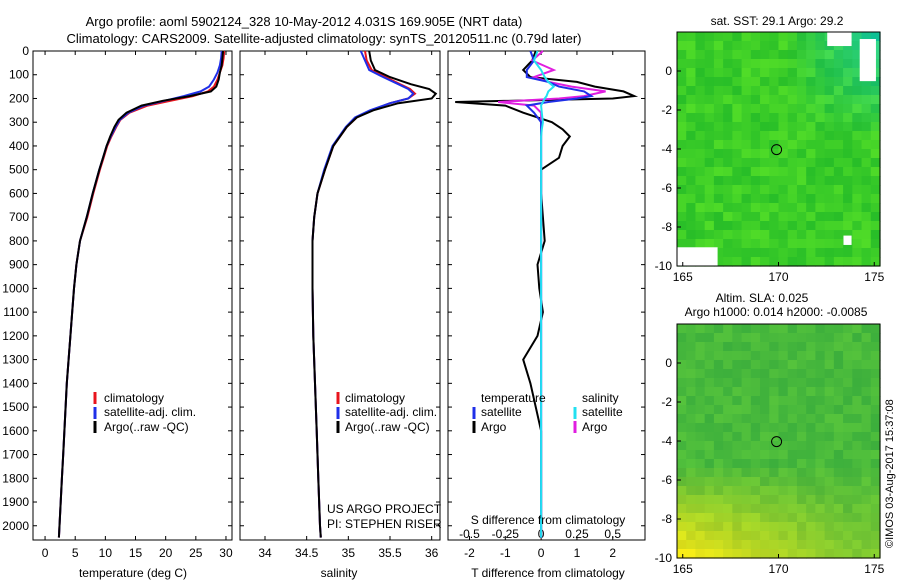 The height and width of the screenshot is (580, 900). Describe the element at coordinates (146, 427) in the screenshot. I see `legend-label-argo: Argo(..raw -QC)` at that location.